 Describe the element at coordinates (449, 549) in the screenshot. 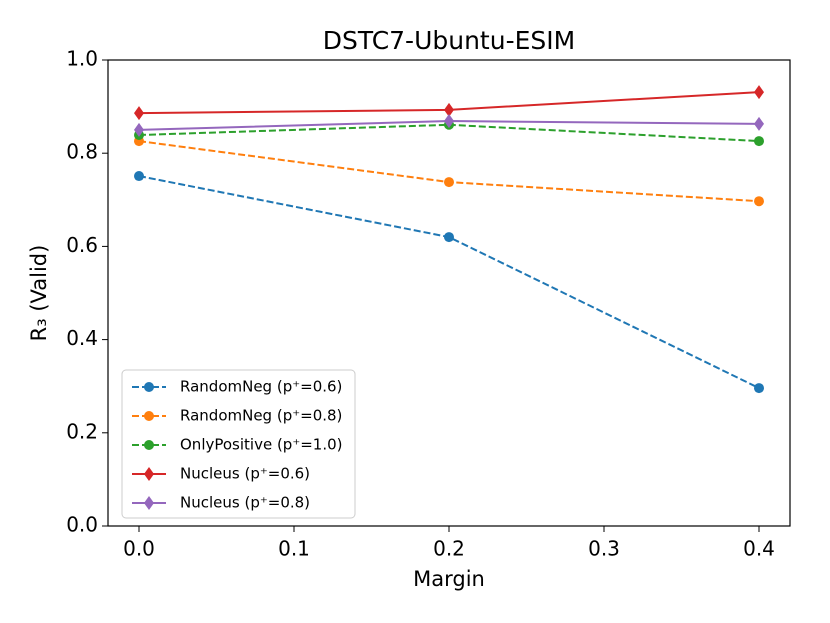

I see `x-tick-label: 0.2` at that location.